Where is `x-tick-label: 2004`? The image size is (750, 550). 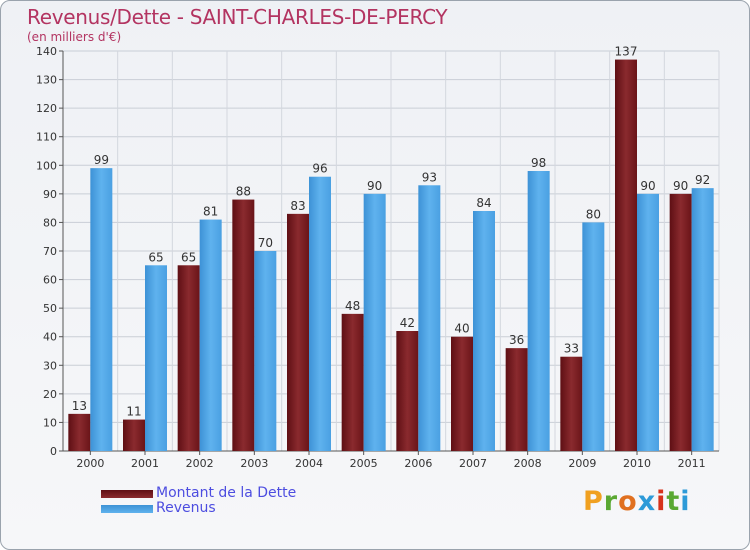
x-tick-label: 2004 is located at coordinates (309, 463).